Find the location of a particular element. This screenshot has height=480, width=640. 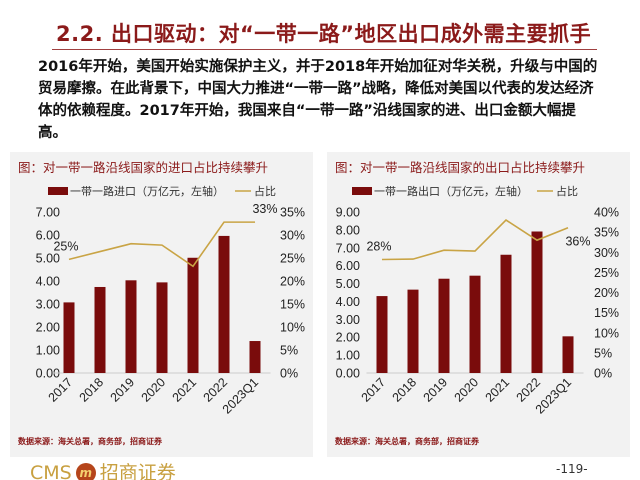

chart-title: 图：对一带一路沿线国家的出口占比持续攀升 is located at coordinates (460, 167).